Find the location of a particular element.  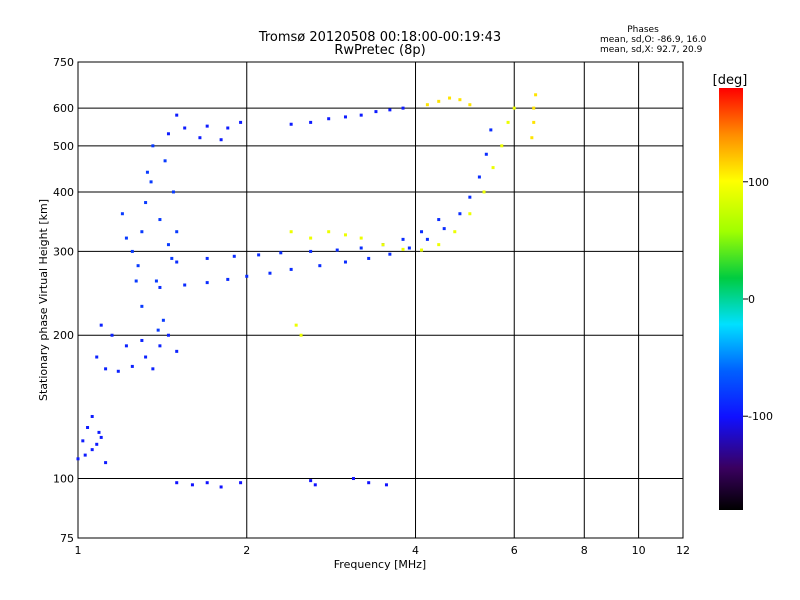

y-tick-label: 75 is located at coordinates (67, 538).